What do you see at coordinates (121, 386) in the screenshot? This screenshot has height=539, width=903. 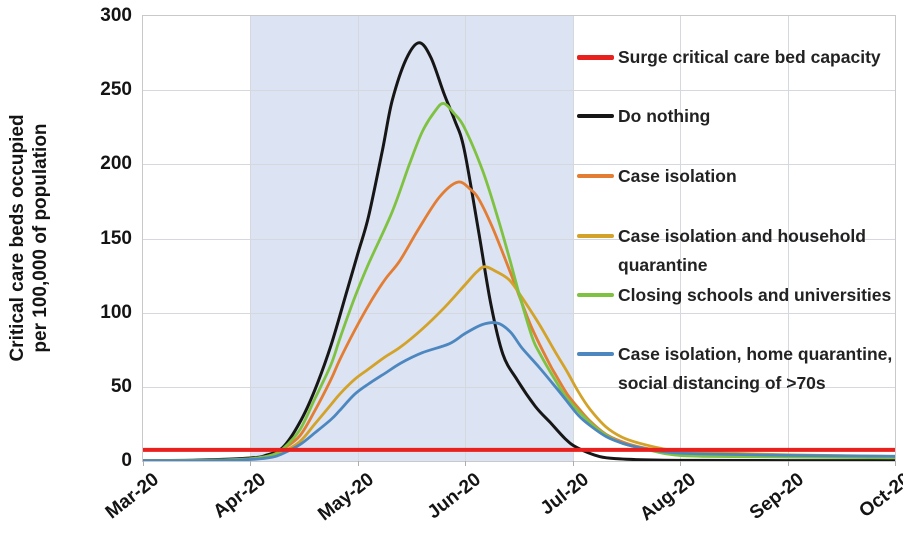 I see `y-tick-label: 50` at bounding box center [121, 386].